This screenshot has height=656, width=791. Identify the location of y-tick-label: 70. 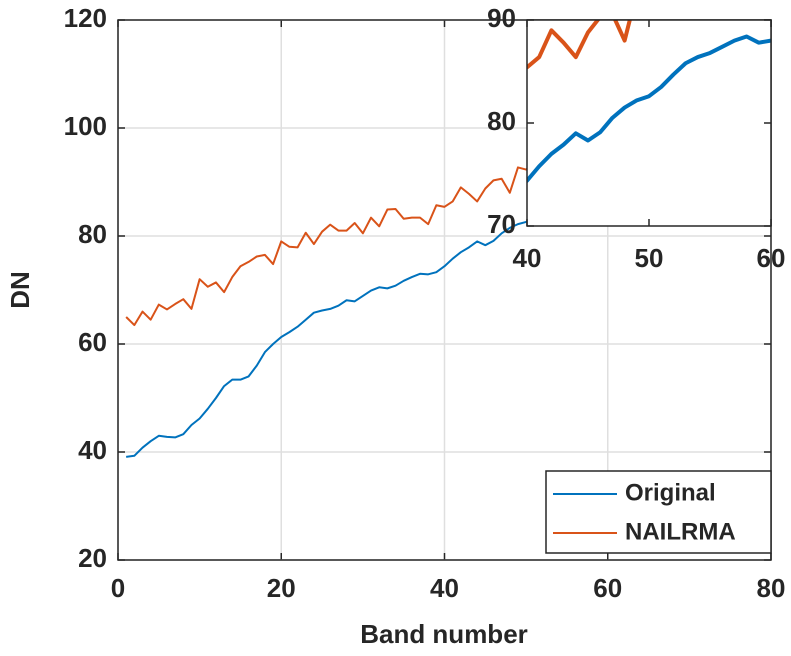
(501, 224).